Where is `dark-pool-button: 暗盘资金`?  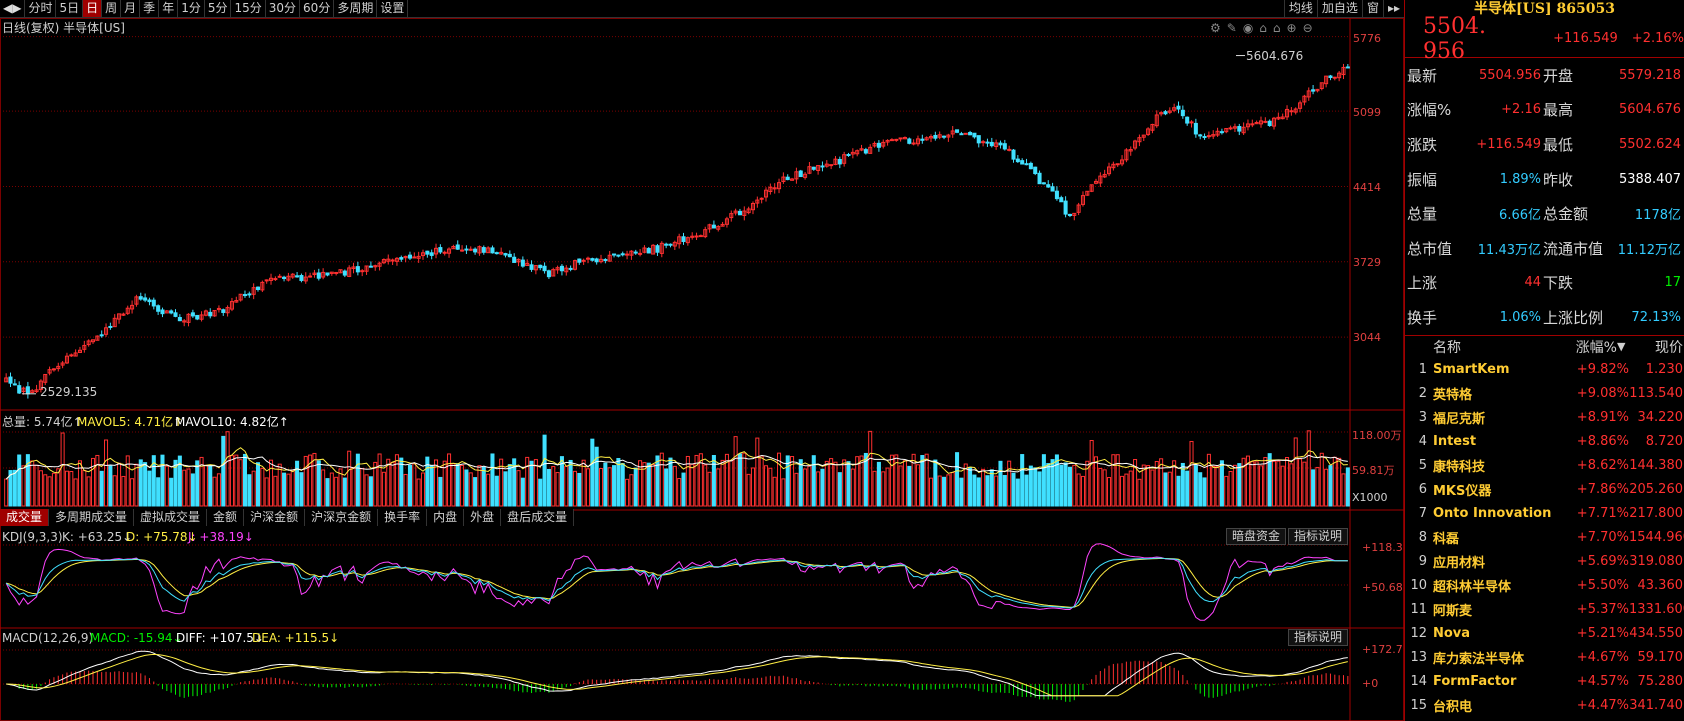
dark-pool-button: 暗盘资金 is located at coordinates (1256, 536).